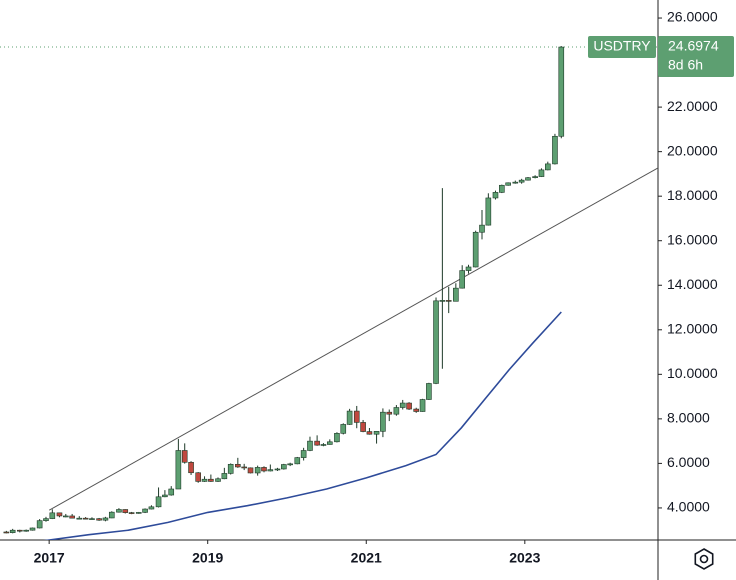 This screenshot has width=736, height=580. I want to click on y-tick-label: 6.0000, so click(688, 462).